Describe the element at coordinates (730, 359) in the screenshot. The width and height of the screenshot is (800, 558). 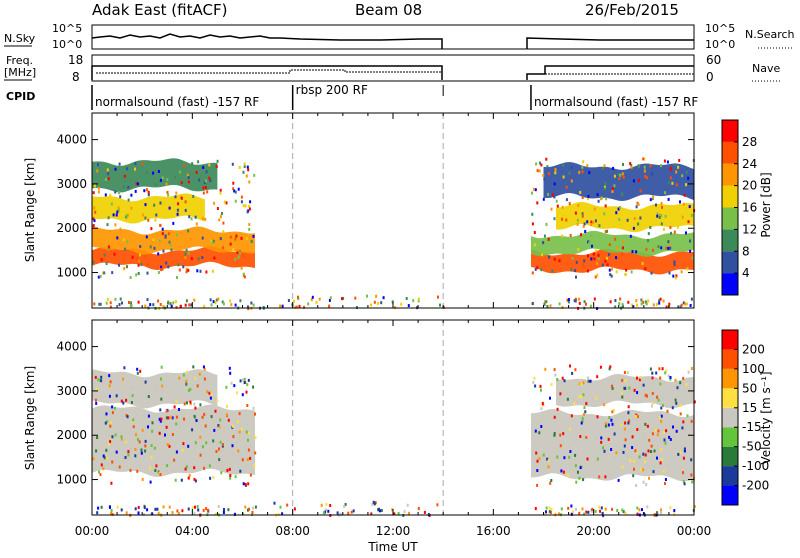
I see `colorbar-swatch` at that location.